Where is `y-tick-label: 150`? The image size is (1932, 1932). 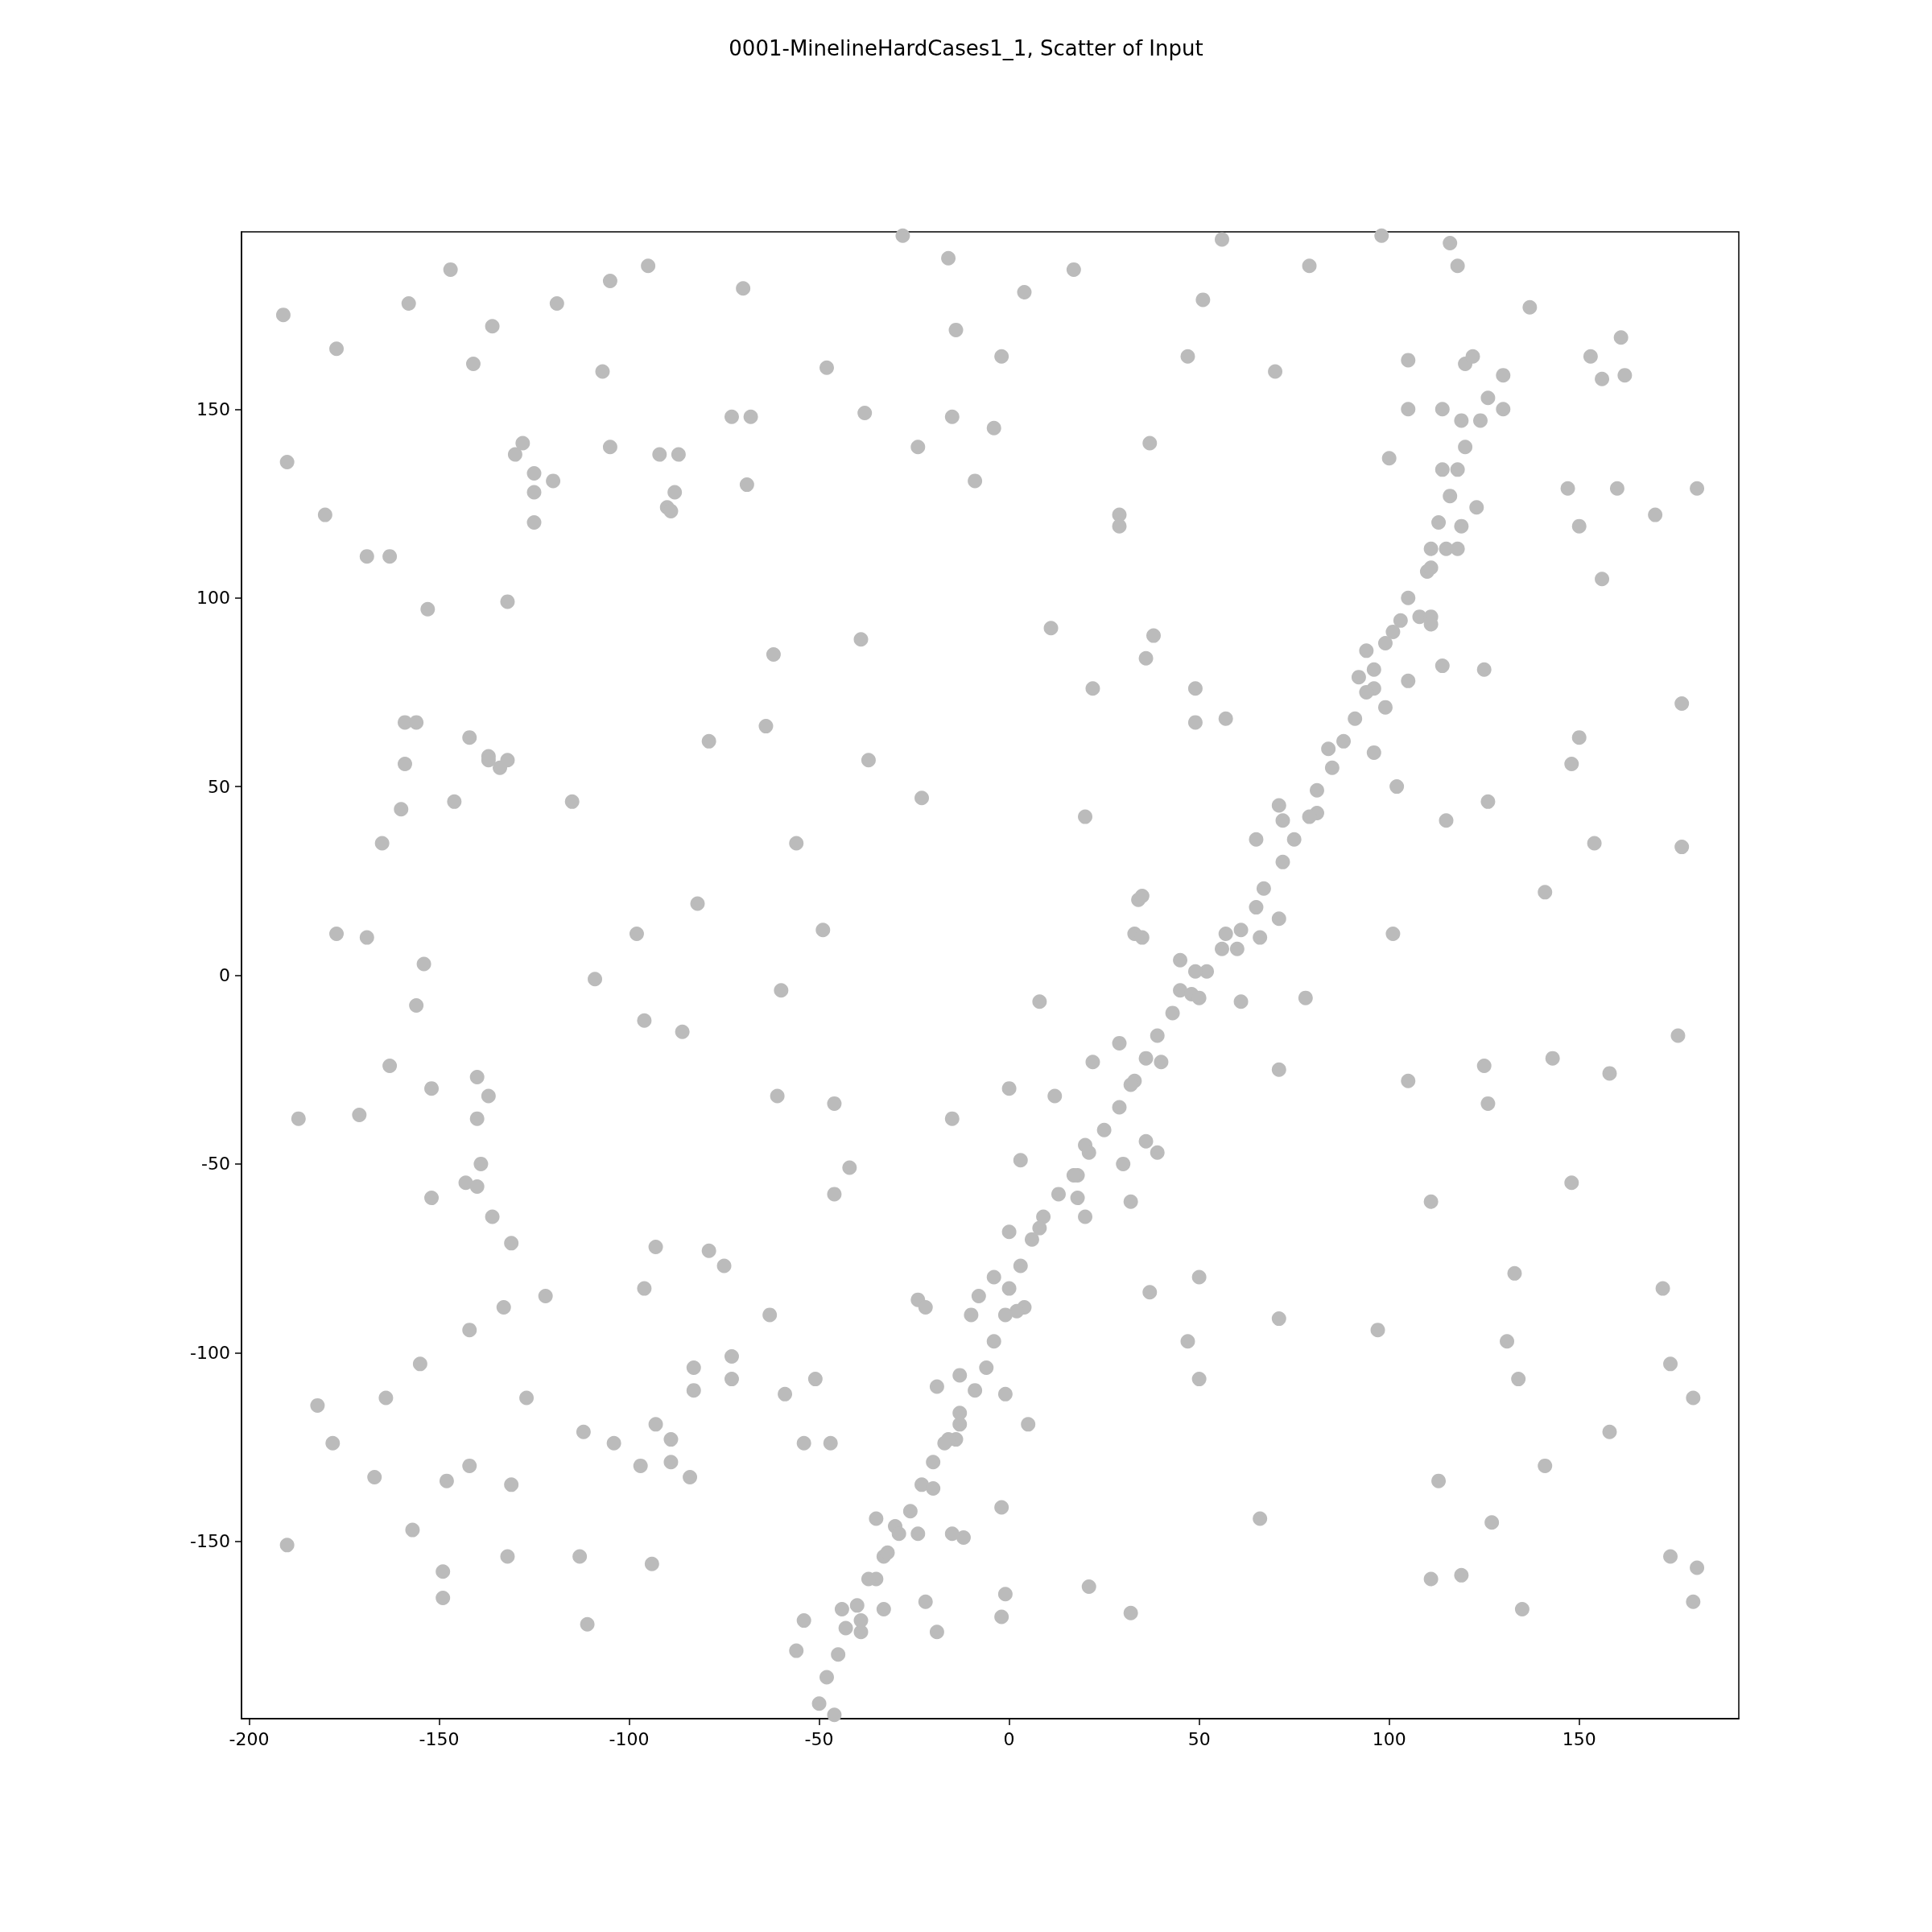
y-tick-label: 150 is located at coordinates (213, 408).